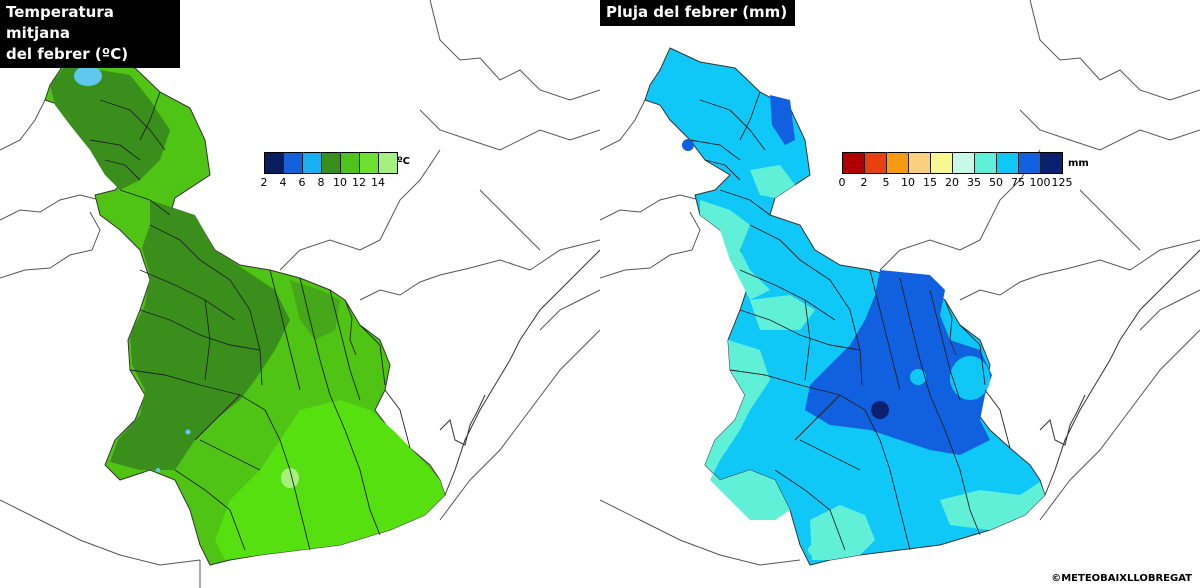 This screenshot has width=1200, height=588. Describe the element at coordinates (1018, 182) in the screenshot. I see `rain-legend-tick: 75` at that location.